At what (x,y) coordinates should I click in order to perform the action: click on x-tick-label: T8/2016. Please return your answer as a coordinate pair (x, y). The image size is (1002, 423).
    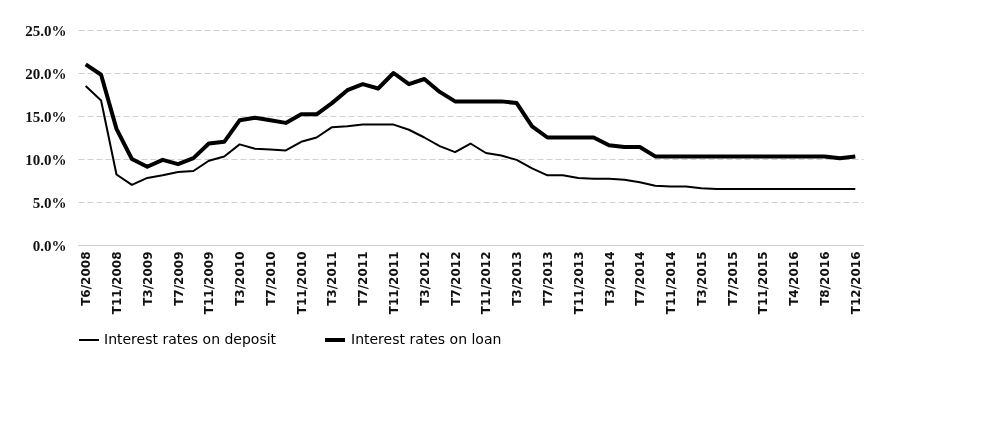
    Looking at the image, I should click on (825, 278).